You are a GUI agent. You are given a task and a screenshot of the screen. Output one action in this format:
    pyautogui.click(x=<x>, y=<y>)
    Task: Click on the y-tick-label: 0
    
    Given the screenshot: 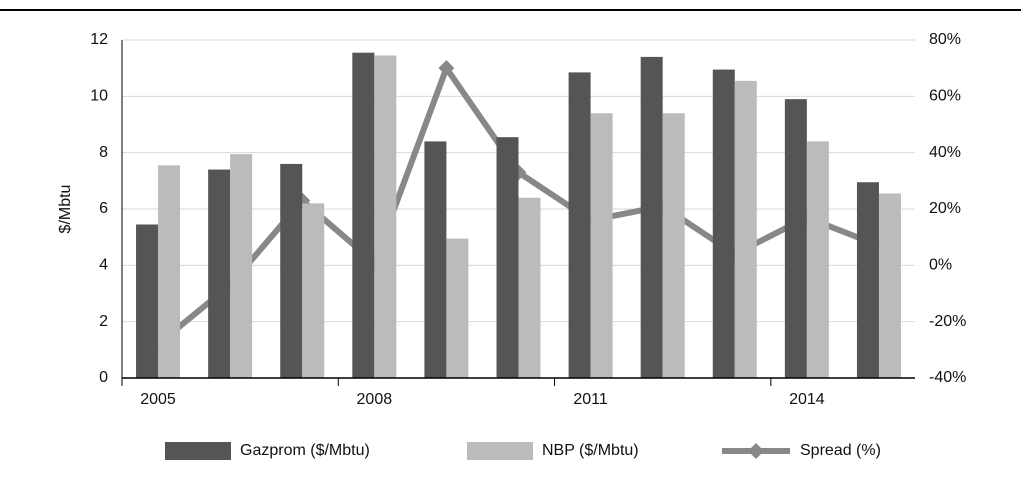 What is the action you would take?
    pyautogui.click(x=103, y=377)
    